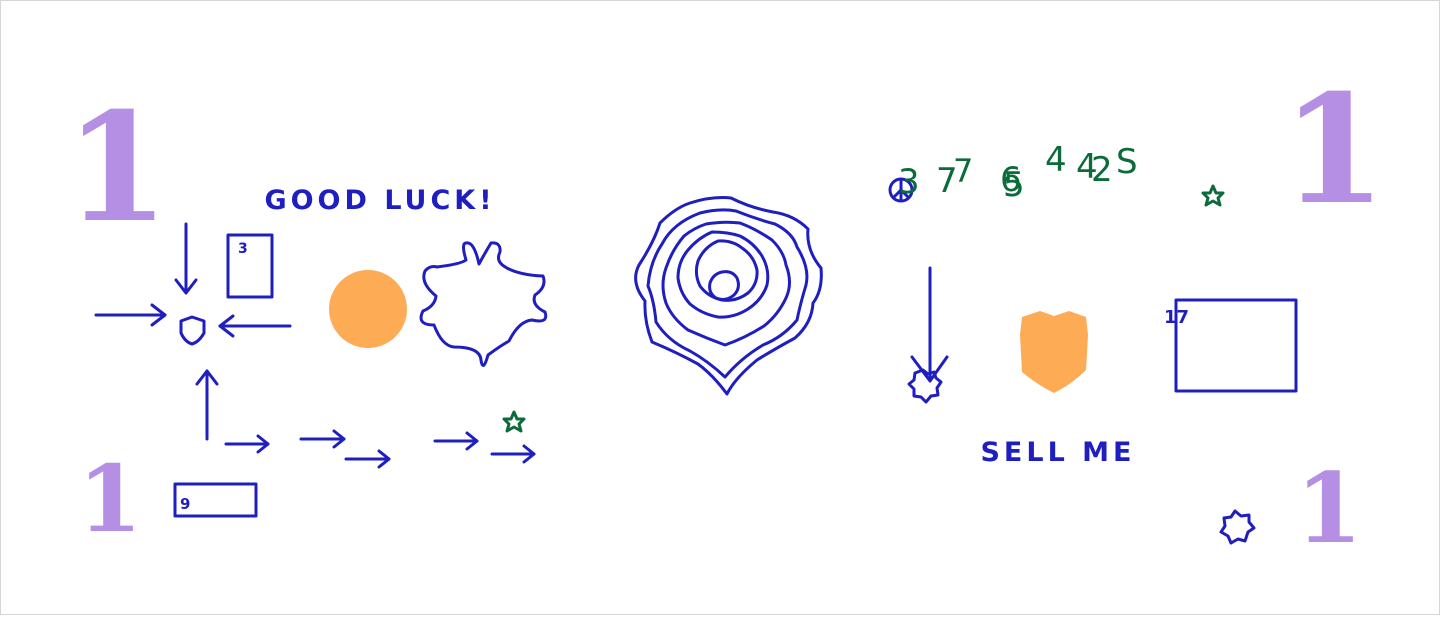  What do you see at coordinates (728, 296) in the screenshot?
I see `nested-seal-icon` at bounding box center [728, 296].